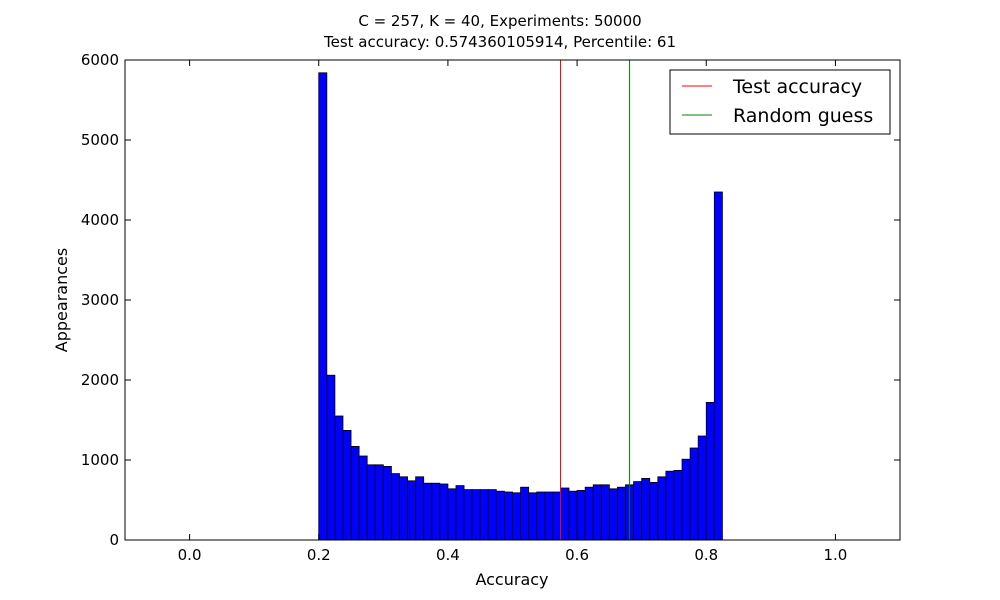 This screenshot has height=600, width=1000. I want to click on legend-label-test-accuracy: Test accuracy, so click(797, 87).